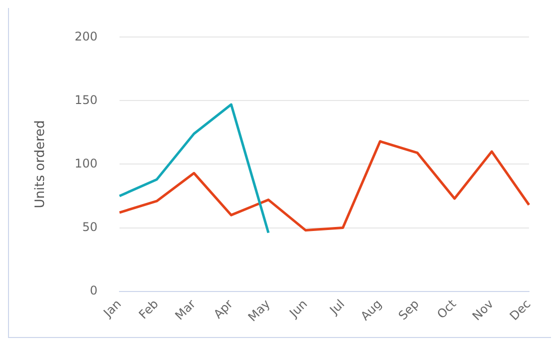 The height and width of the screenshot is (345, 558). What do you see at coordinates (223, 309) in the screenshot?
I see `x-tick-label: Apr` at bounding box center [223, 309].